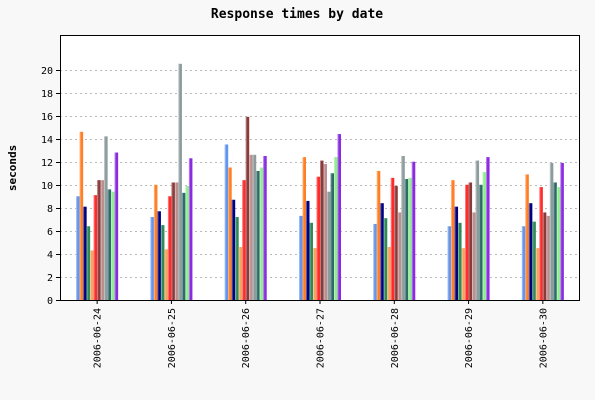  What do you see at coordinates (469, 338) in the screenshot?
I see `x-tick-label: 2006-06-29` at bounding box center [469, 338].